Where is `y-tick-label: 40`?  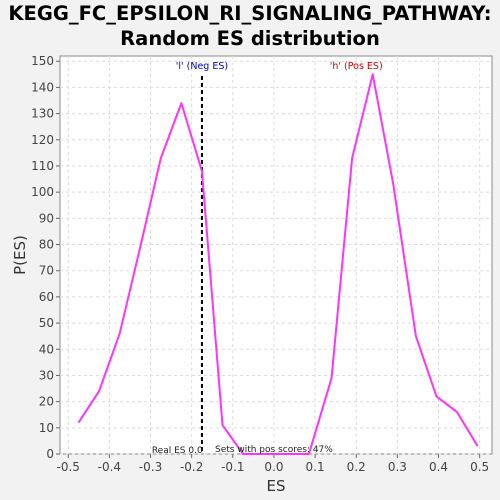
y-tick-label: 40 is located at coordinates (46, 349).